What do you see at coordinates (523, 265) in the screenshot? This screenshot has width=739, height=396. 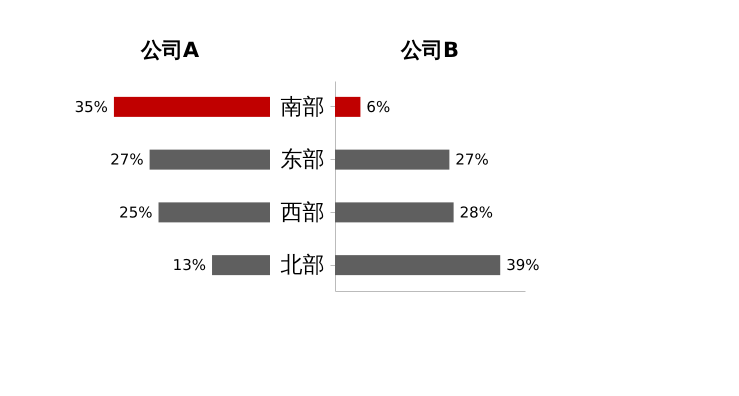 I see `data-label: 39%` at bounding box center [523, 265].